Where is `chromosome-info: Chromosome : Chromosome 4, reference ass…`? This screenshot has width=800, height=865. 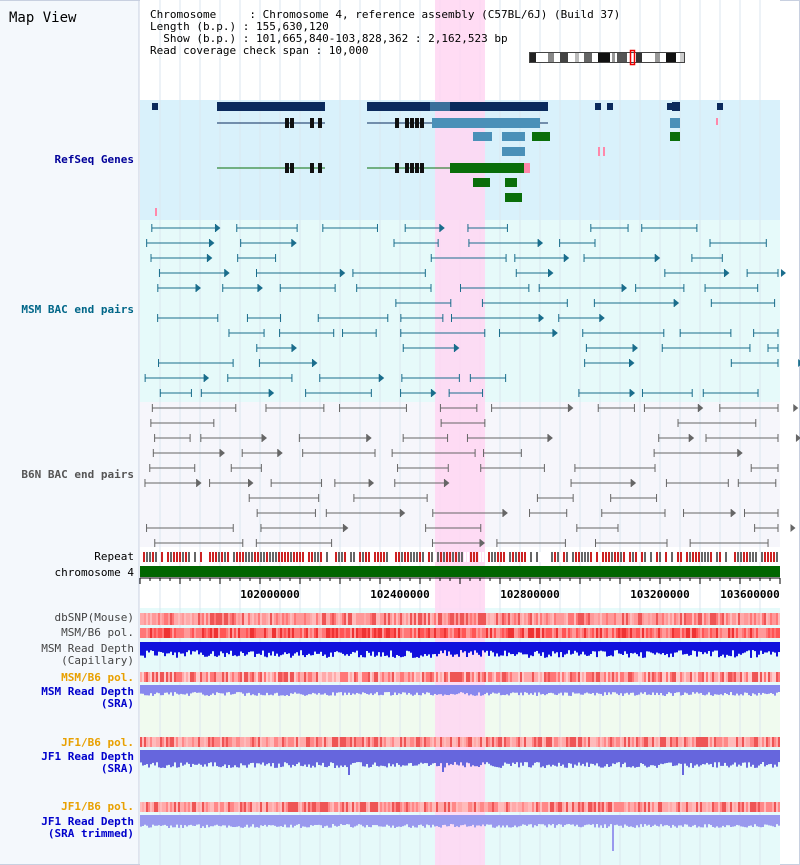
chromosome-info: Chromosome : Chromosome 4, reference ass… is located at coordinates (385, 33).